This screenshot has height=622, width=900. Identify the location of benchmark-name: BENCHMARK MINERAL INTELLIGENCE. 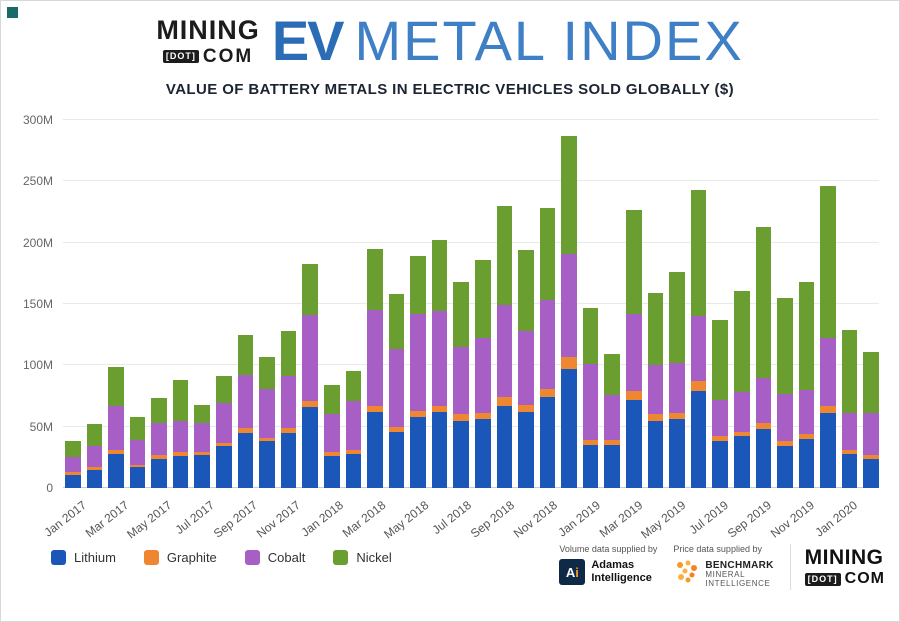
(739, 574).